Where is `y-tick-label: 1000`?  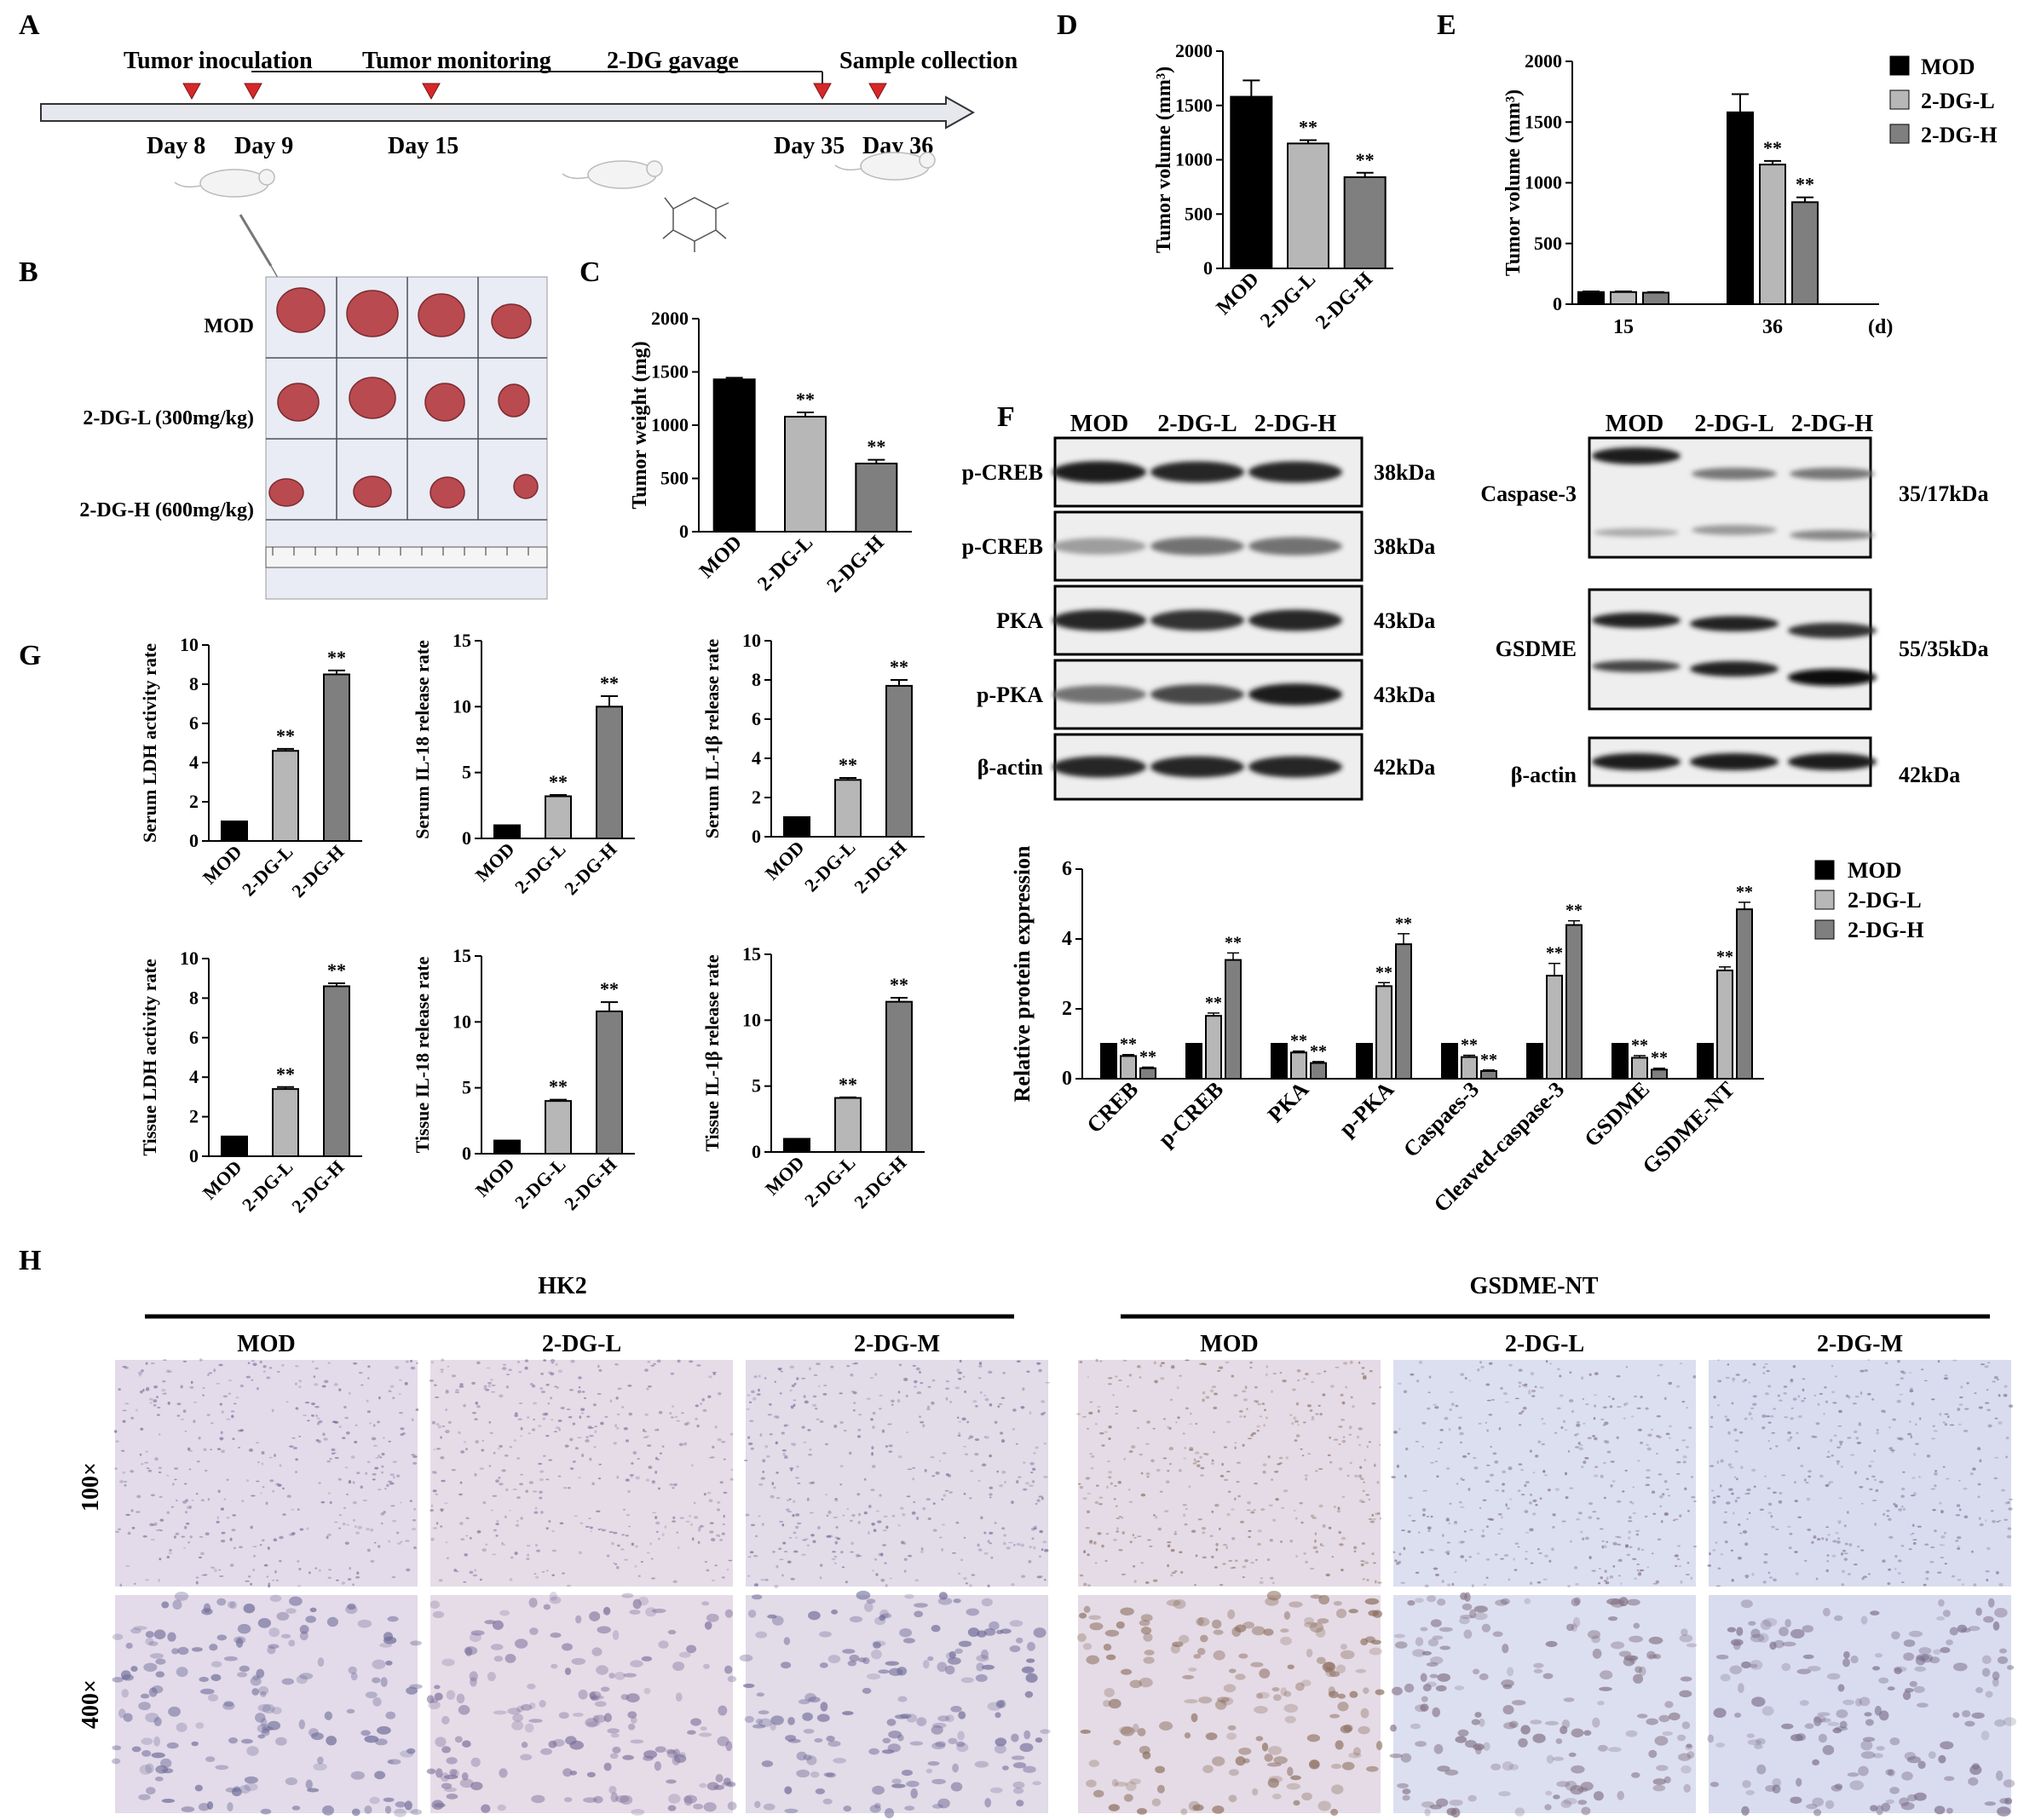 y-tick-label: 1000 is located at coordinates (1543, 182).